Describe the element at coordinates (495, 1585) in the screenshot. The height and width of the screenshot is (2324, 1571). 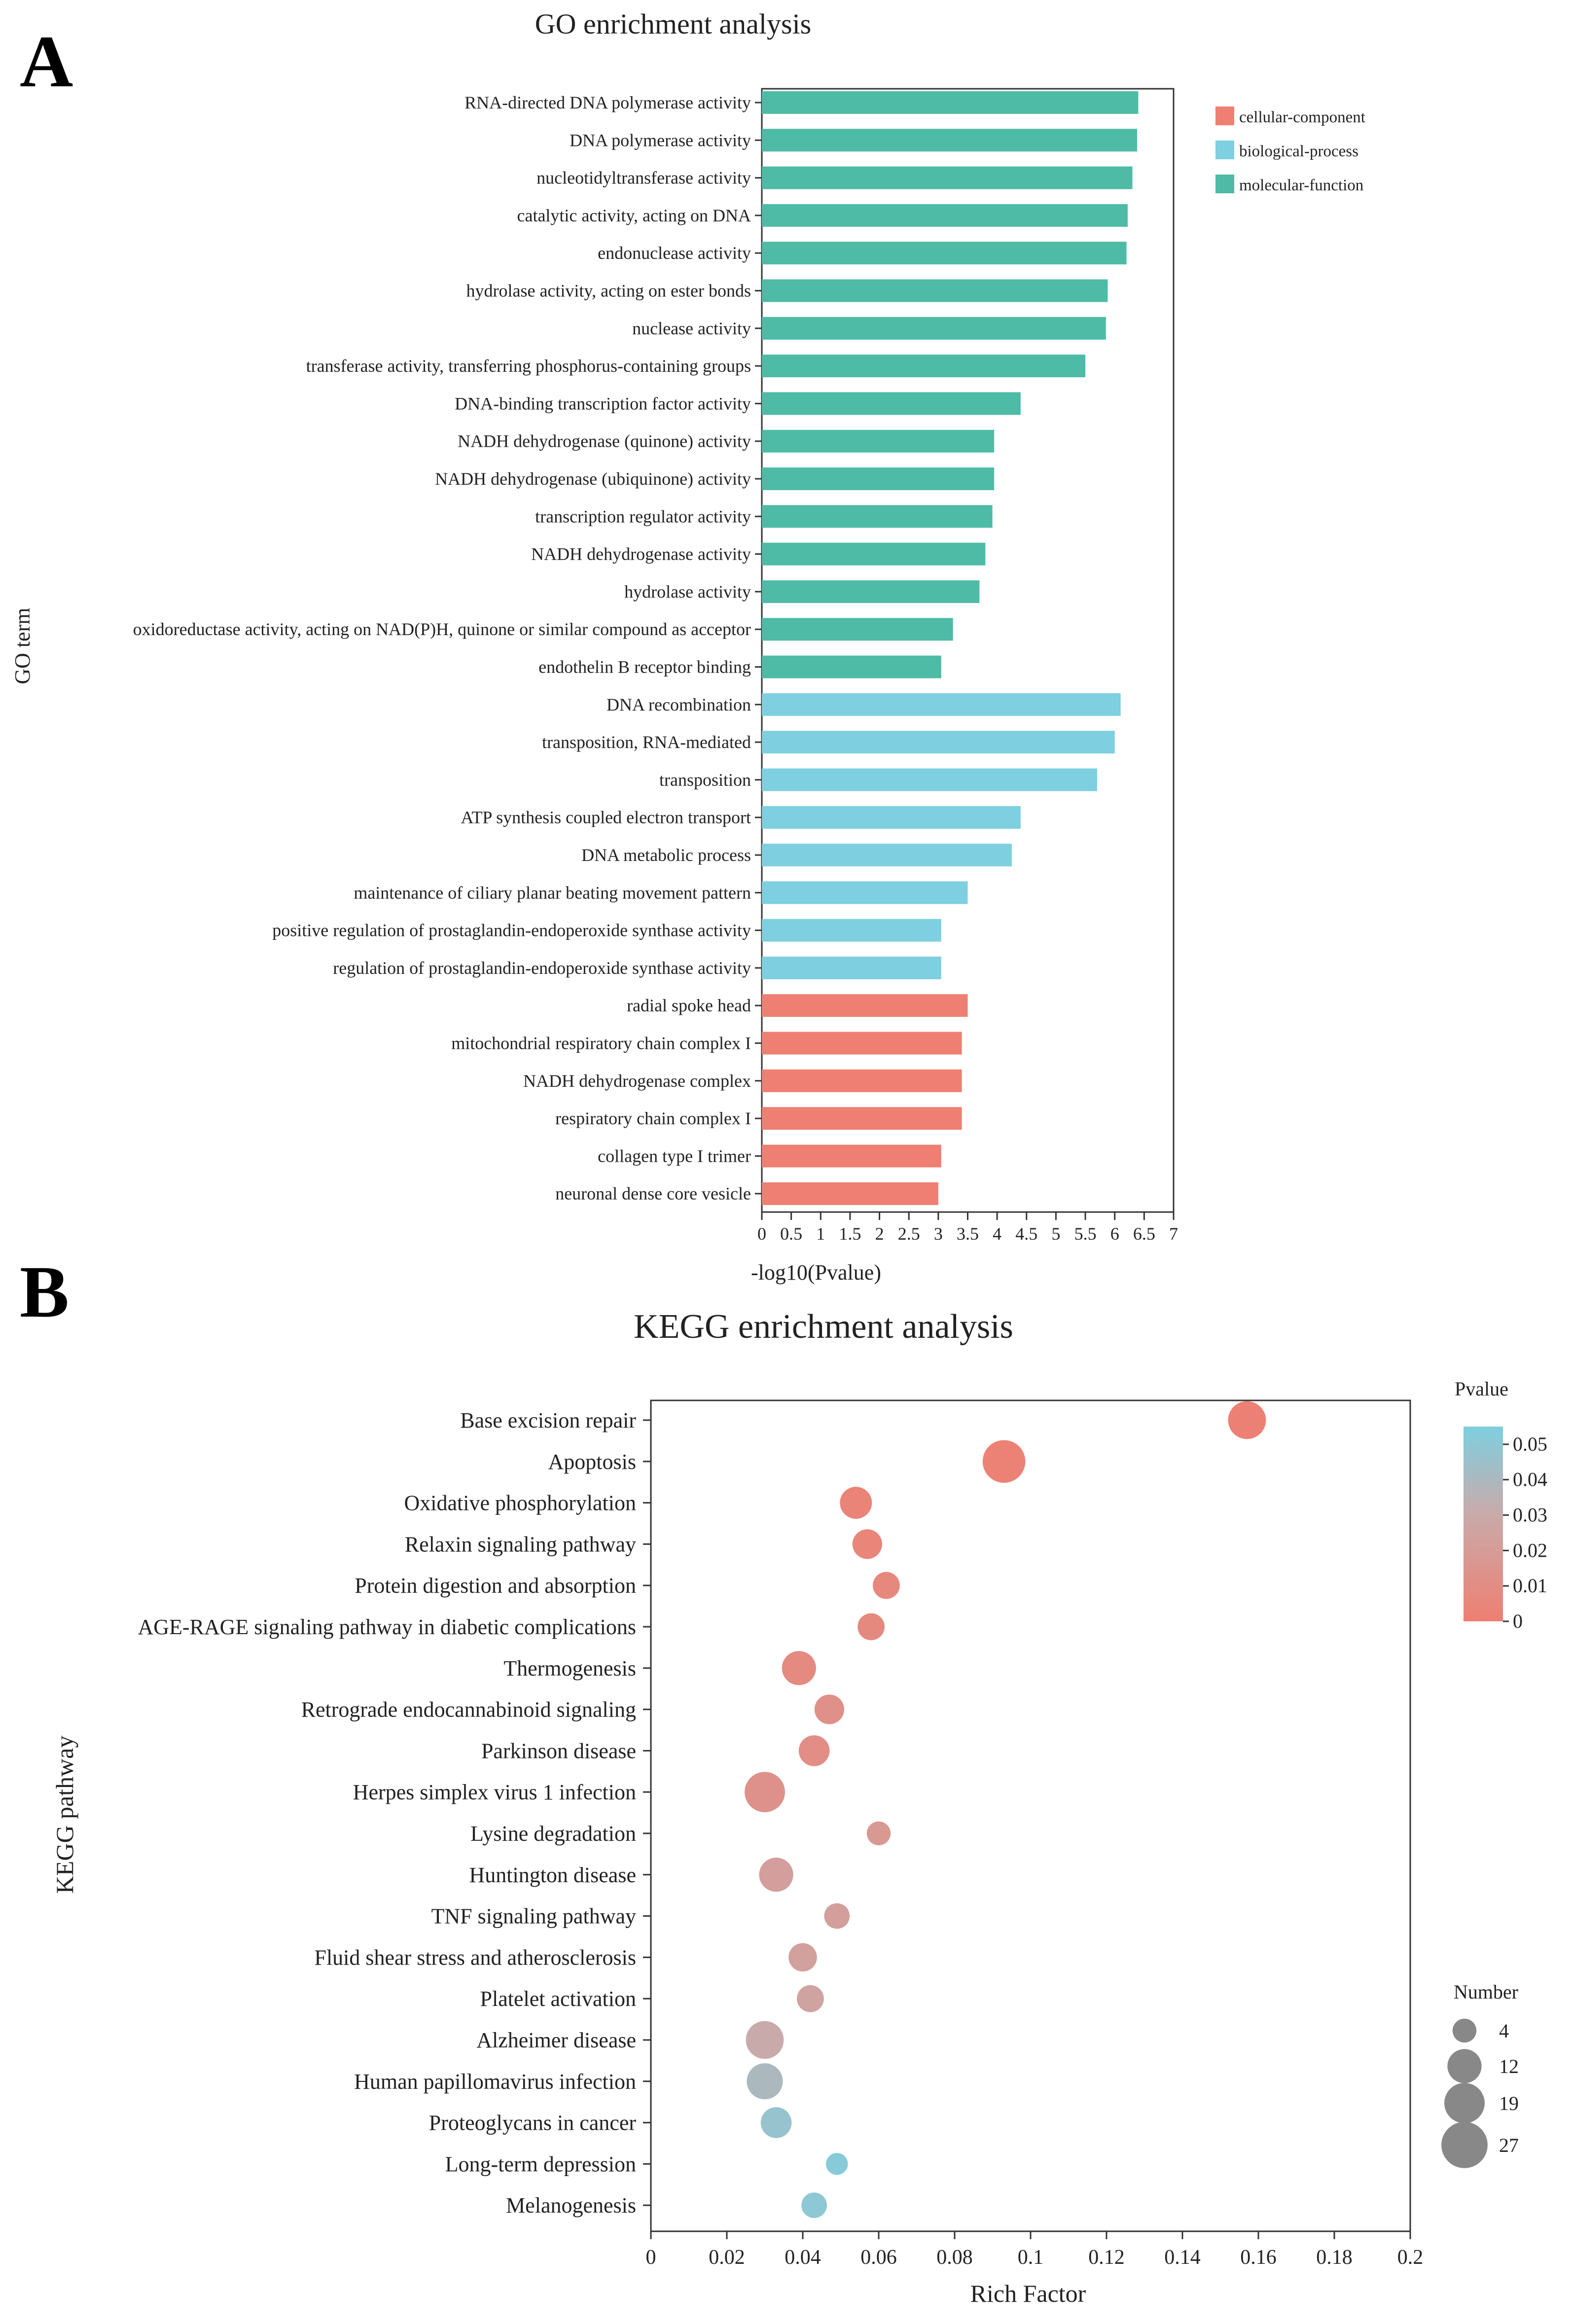
I see `kegg-pathway-label: Protein digestion and absorption` at that location.